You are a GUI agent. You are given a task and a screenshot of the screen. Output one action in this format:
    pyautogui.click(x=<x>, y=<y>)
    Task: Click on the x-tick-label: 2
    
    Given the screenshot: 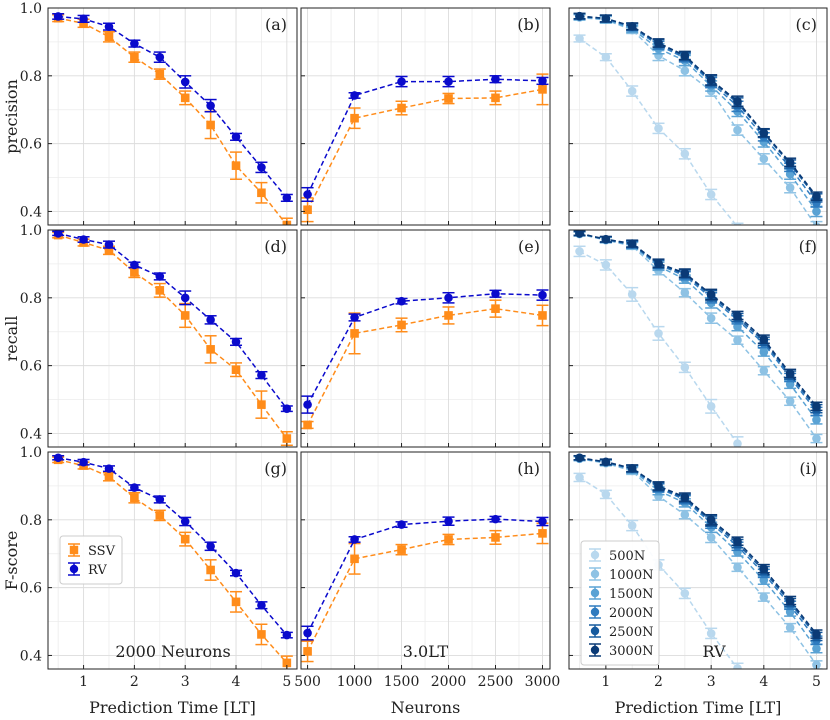 What is the action you would take?
    pyautogui.click(x=658, y=682)
    